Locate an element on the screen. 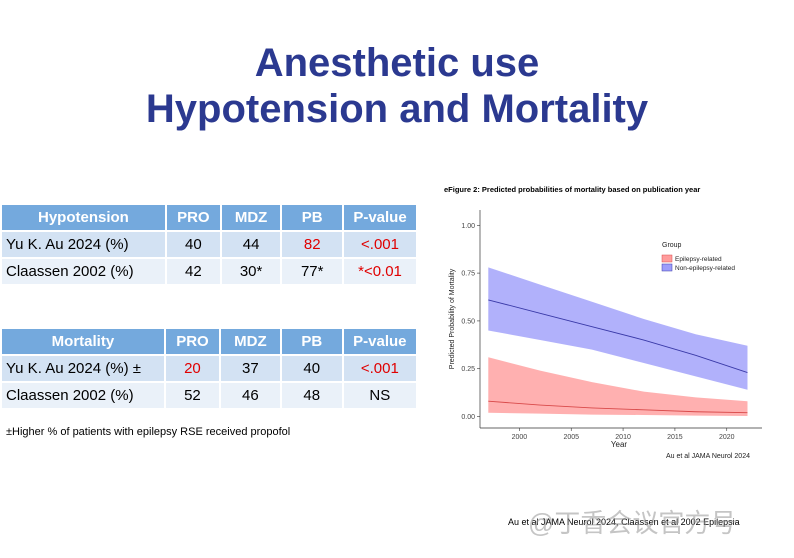  legend-label: Epilepsy-related is located at coordinates (698, 259).